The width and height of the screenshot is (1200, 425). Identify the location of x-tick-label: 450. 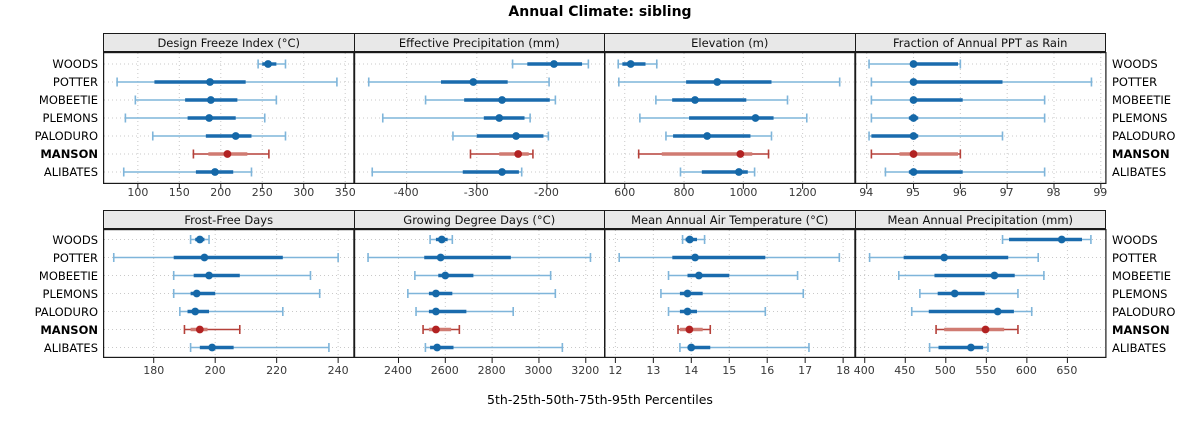
(905, 370).